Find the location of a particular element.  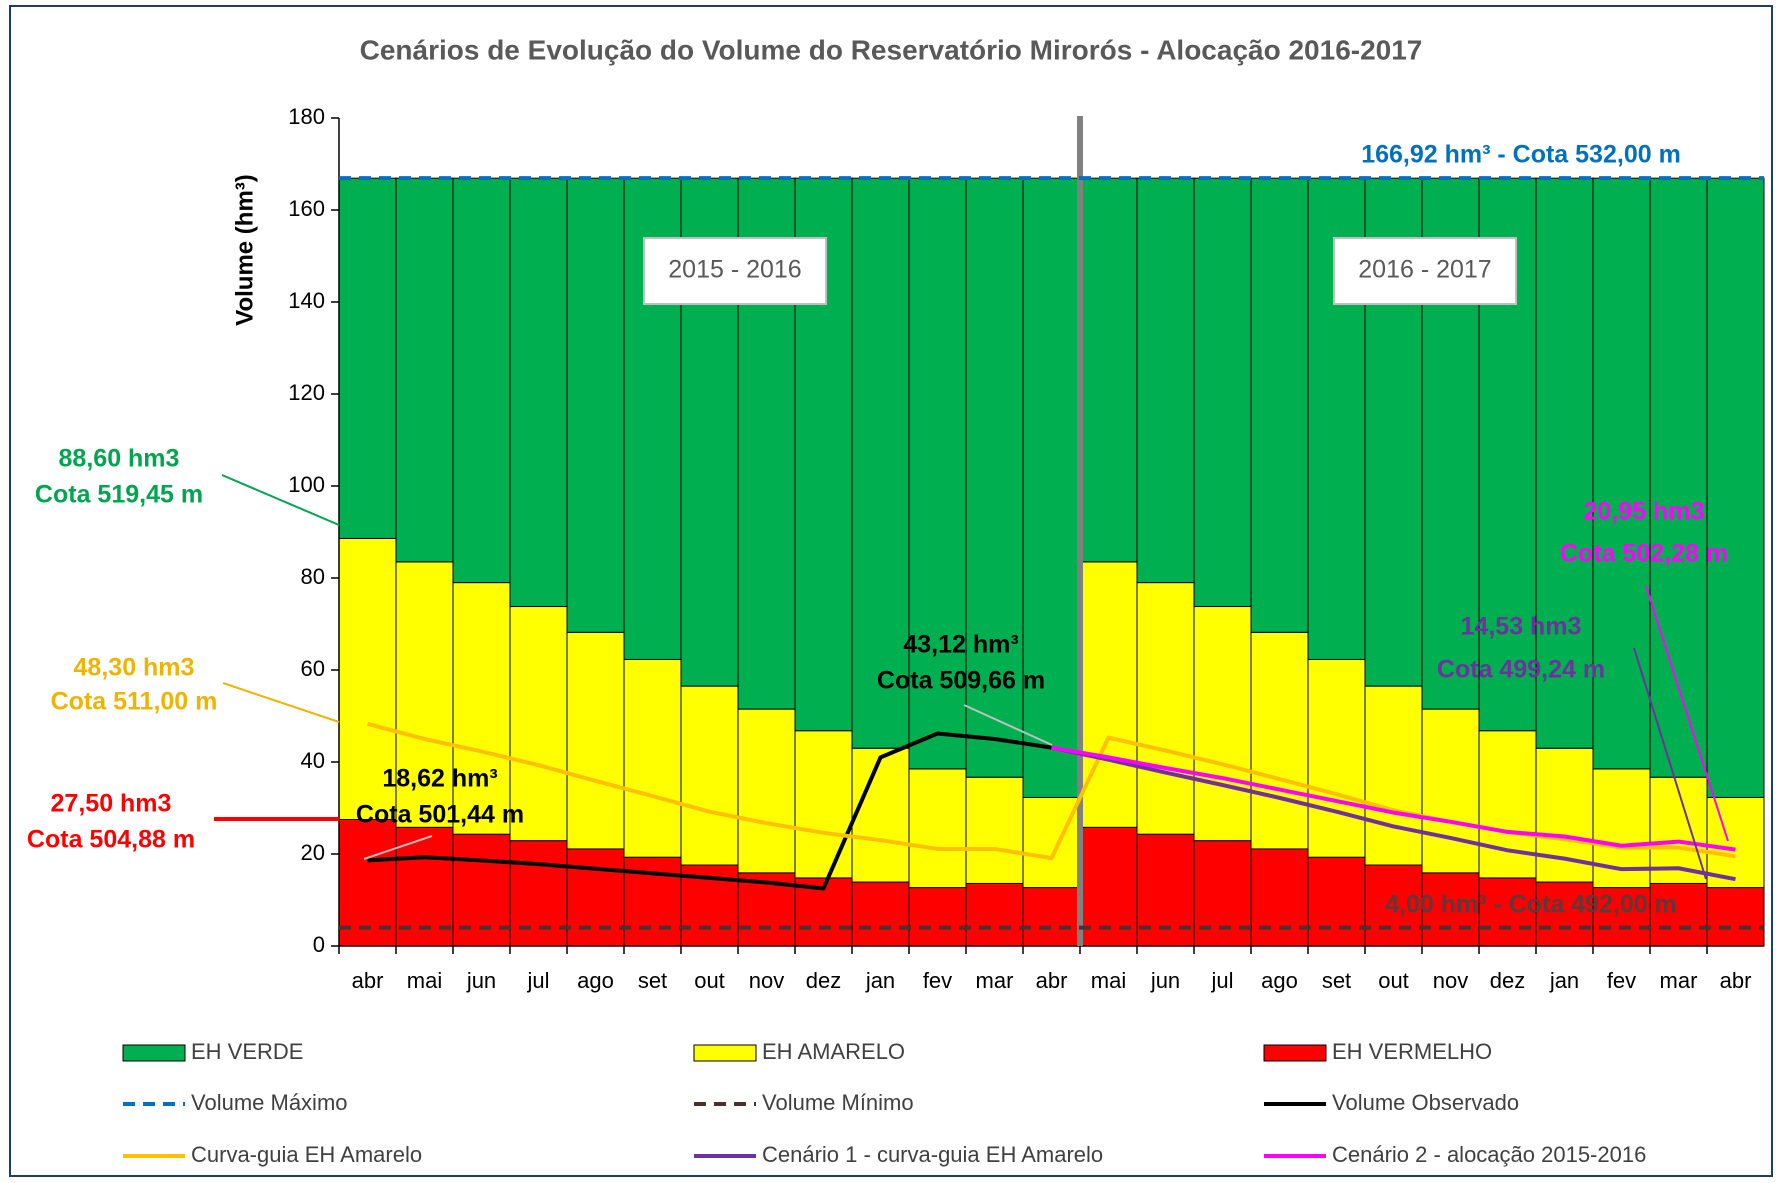

annotation: Cota 519,45 m is located at coordinates (119, 495).